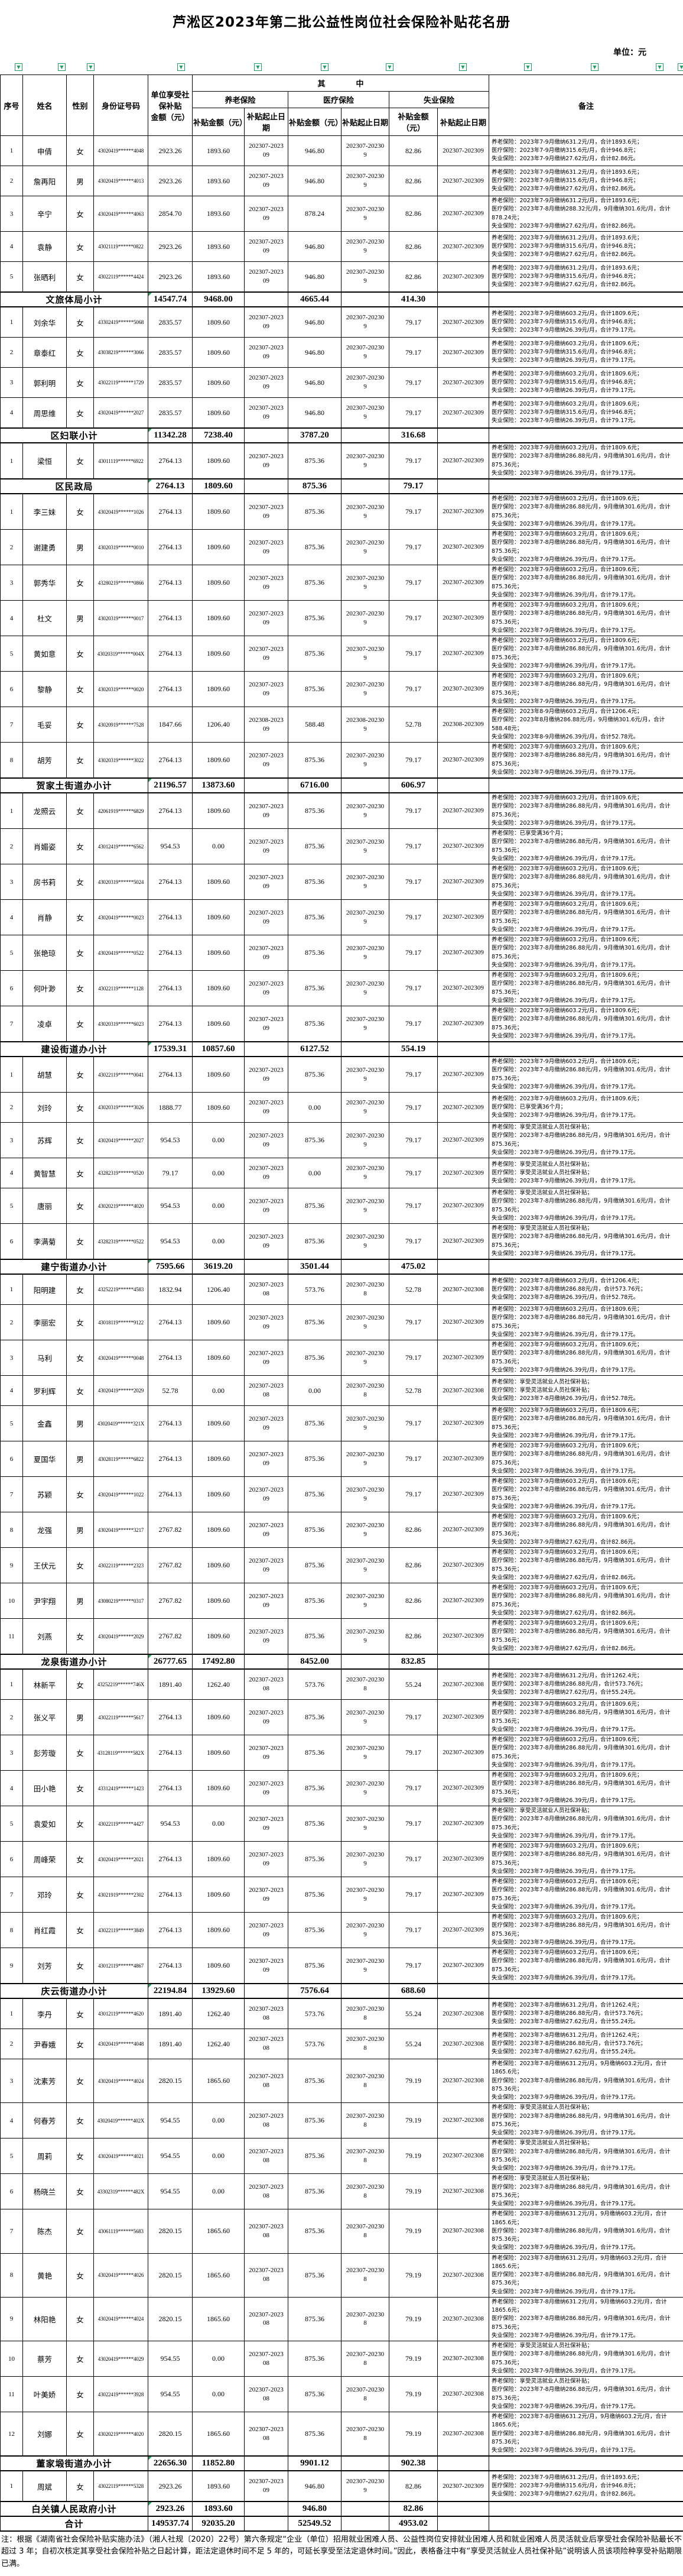  Describe the element at coordinates (45, 2081) in the screenshot. I see `cell-name: 沈素芳` at that location.